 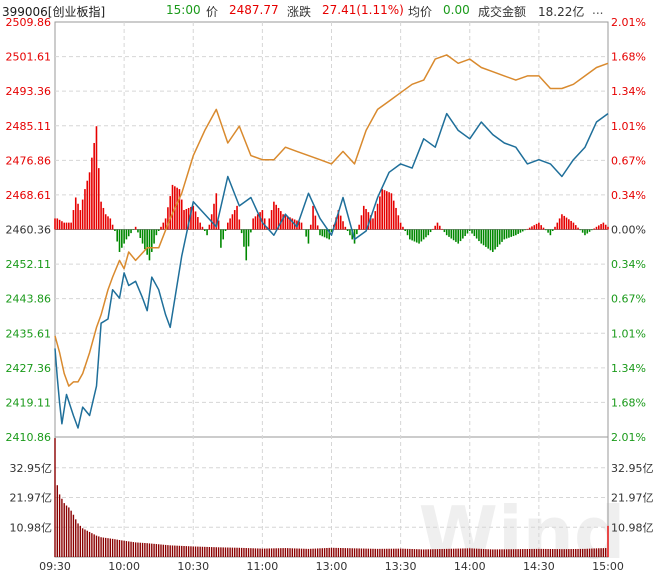 I want to click on y-tick-volume-left: 21.97亿, so click(x=31, y=498).